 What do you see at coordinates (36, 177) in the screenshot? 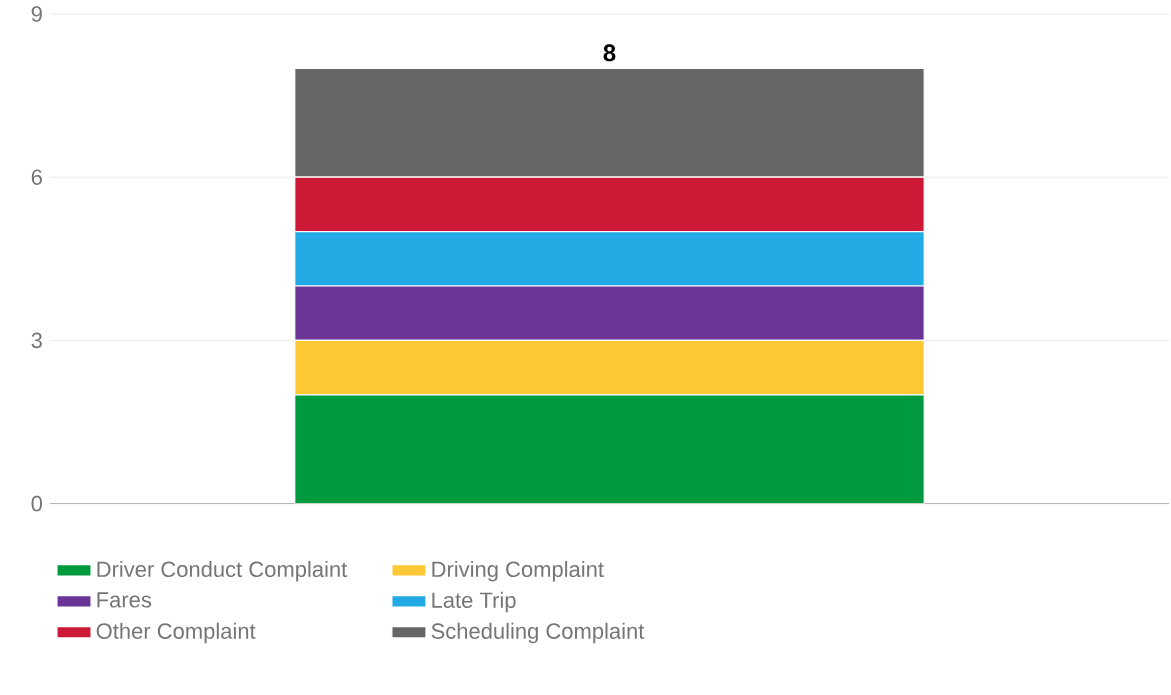
I see `y-tick-label: 6` at bounding box center [36, 177].